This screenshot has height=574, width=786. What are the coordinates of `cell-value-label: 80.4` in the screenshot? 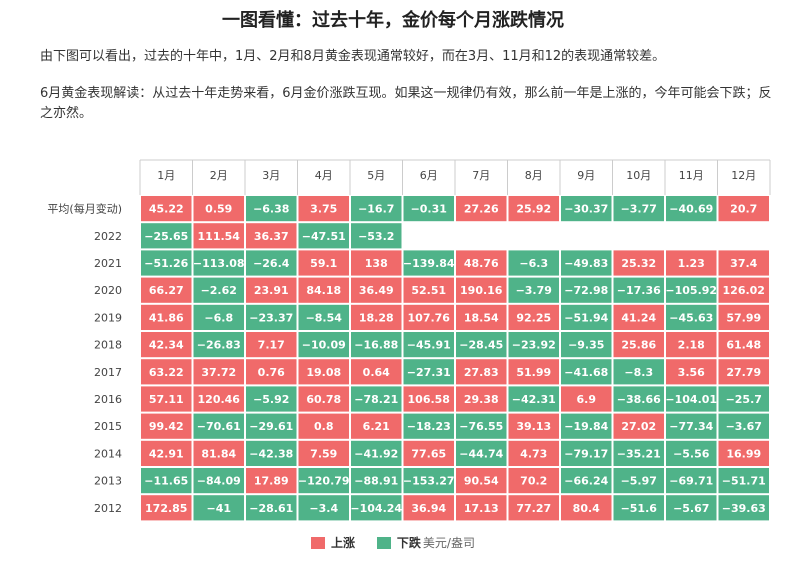 It's located at (586, 508).